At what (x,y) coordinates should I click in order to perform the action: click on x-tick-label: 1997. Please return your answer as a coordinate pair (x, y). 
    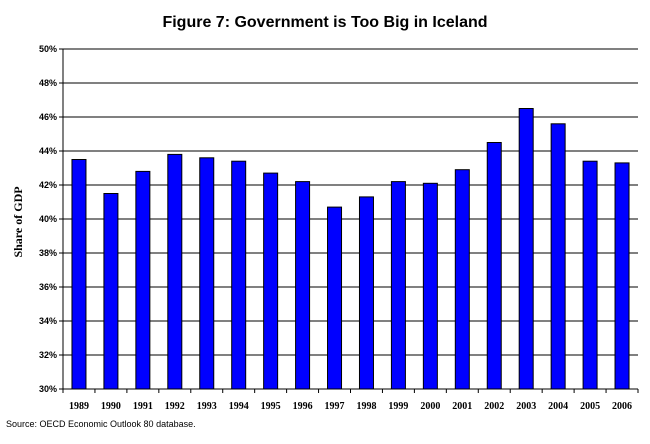
    Looking at the image, I should click on (335, 406).